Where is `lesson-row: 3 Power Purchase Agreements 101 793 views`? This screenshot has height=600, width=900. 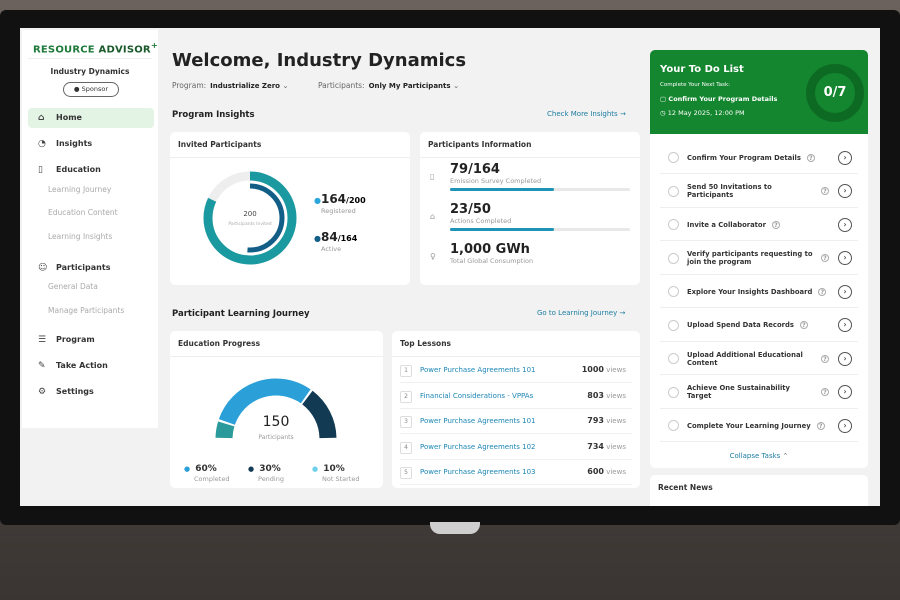
lesson-row: 3 Power Purchase Agreements 101 793 views is located at coordinates (516, 421).